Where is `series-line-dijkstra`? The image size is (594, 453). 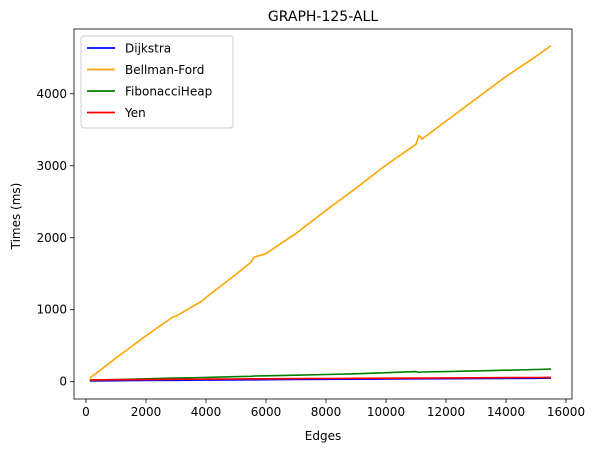
series-line-dijkstra is located at coordinates (320, 379).